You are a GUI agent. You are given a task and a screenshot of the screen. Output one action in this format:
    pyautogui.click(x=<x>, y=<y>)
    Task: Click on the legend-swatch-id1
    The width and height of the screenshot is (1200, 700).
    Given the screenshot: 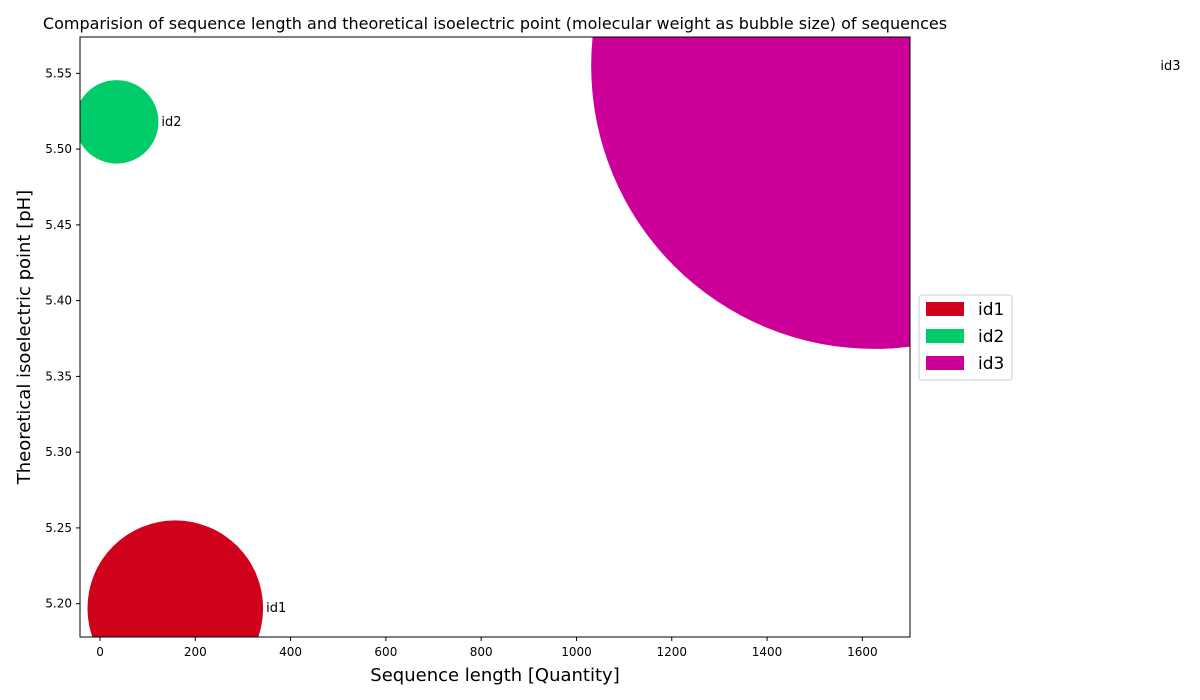 What is the action you would take?
    pyautogui.click(x=945, y=309)
    